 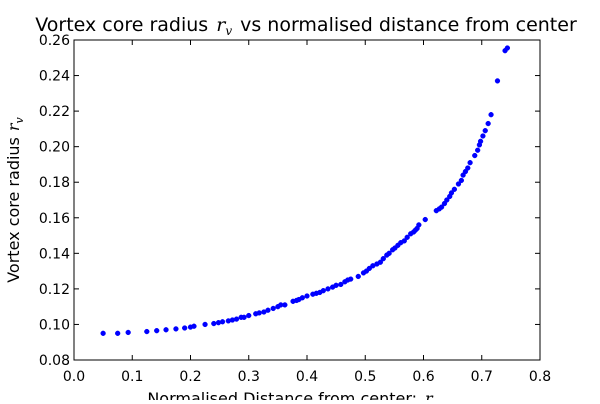 I want to click on y-axis-label-symbol: r, so click(x=13, y=126).